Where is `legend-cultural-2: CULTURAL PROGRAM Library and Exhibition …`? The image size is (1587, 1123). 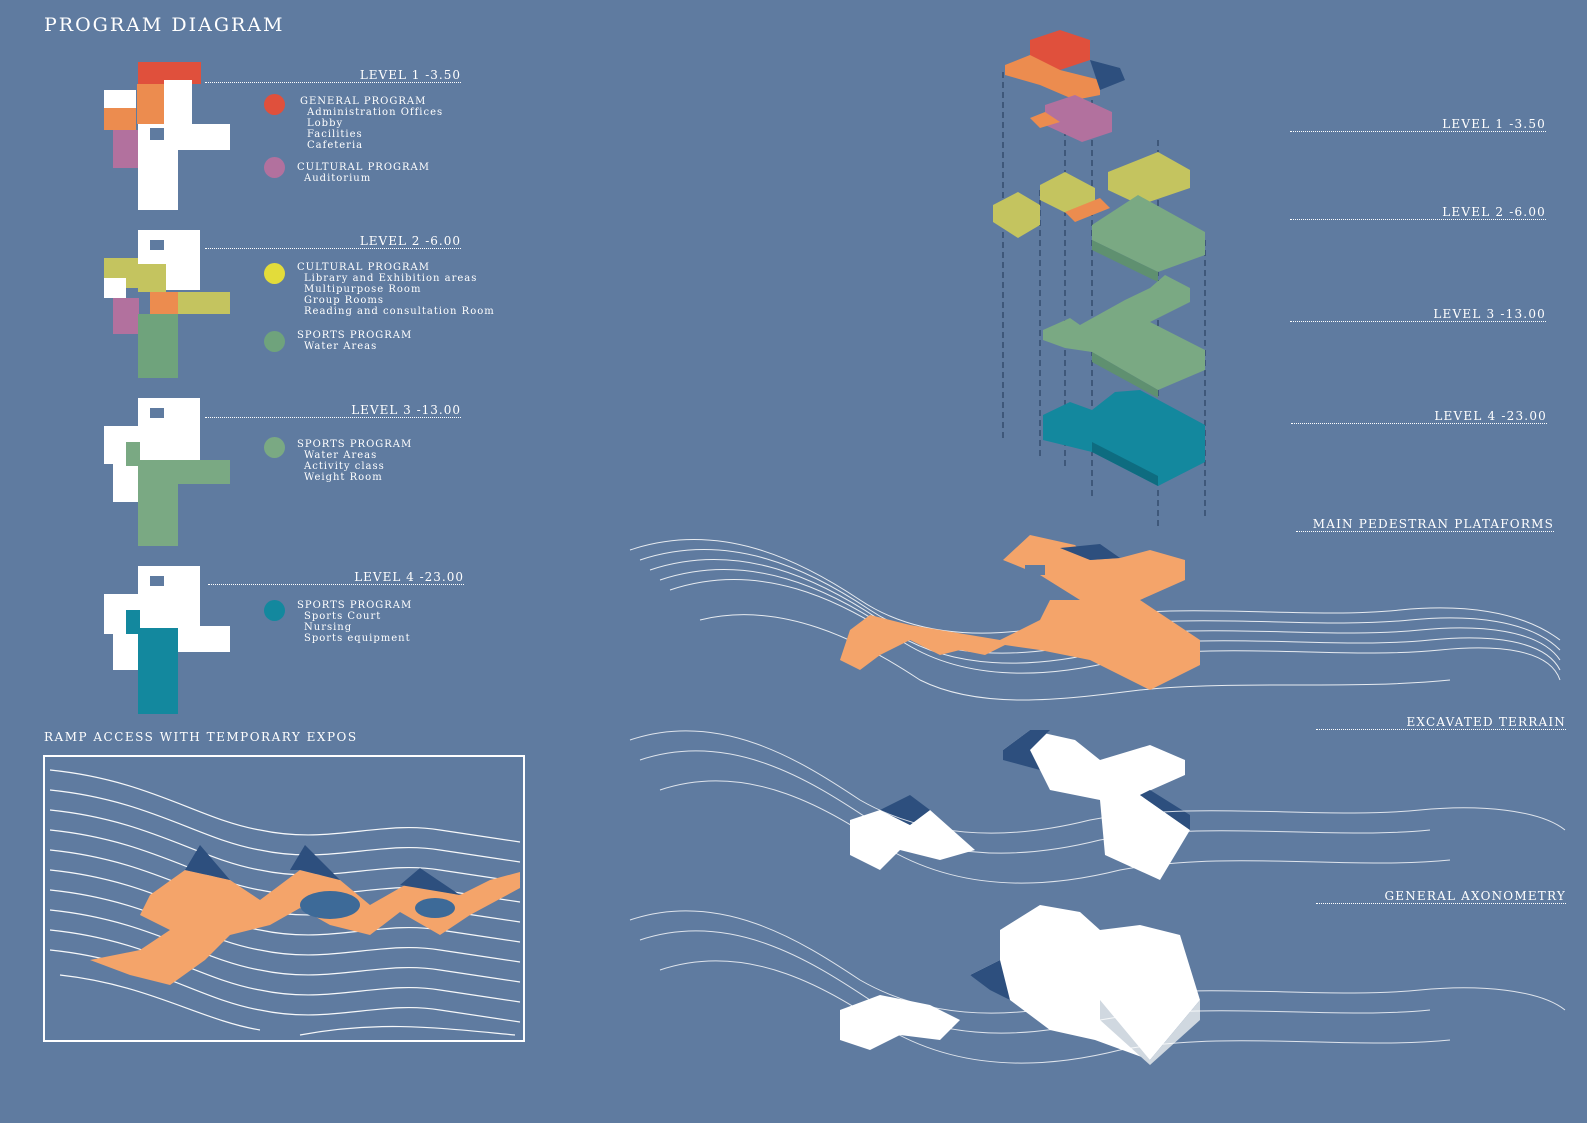
legend-cultural-2: CULTURAL PROGRAM Library and Exhibition … is located at coordinates (396, 289).